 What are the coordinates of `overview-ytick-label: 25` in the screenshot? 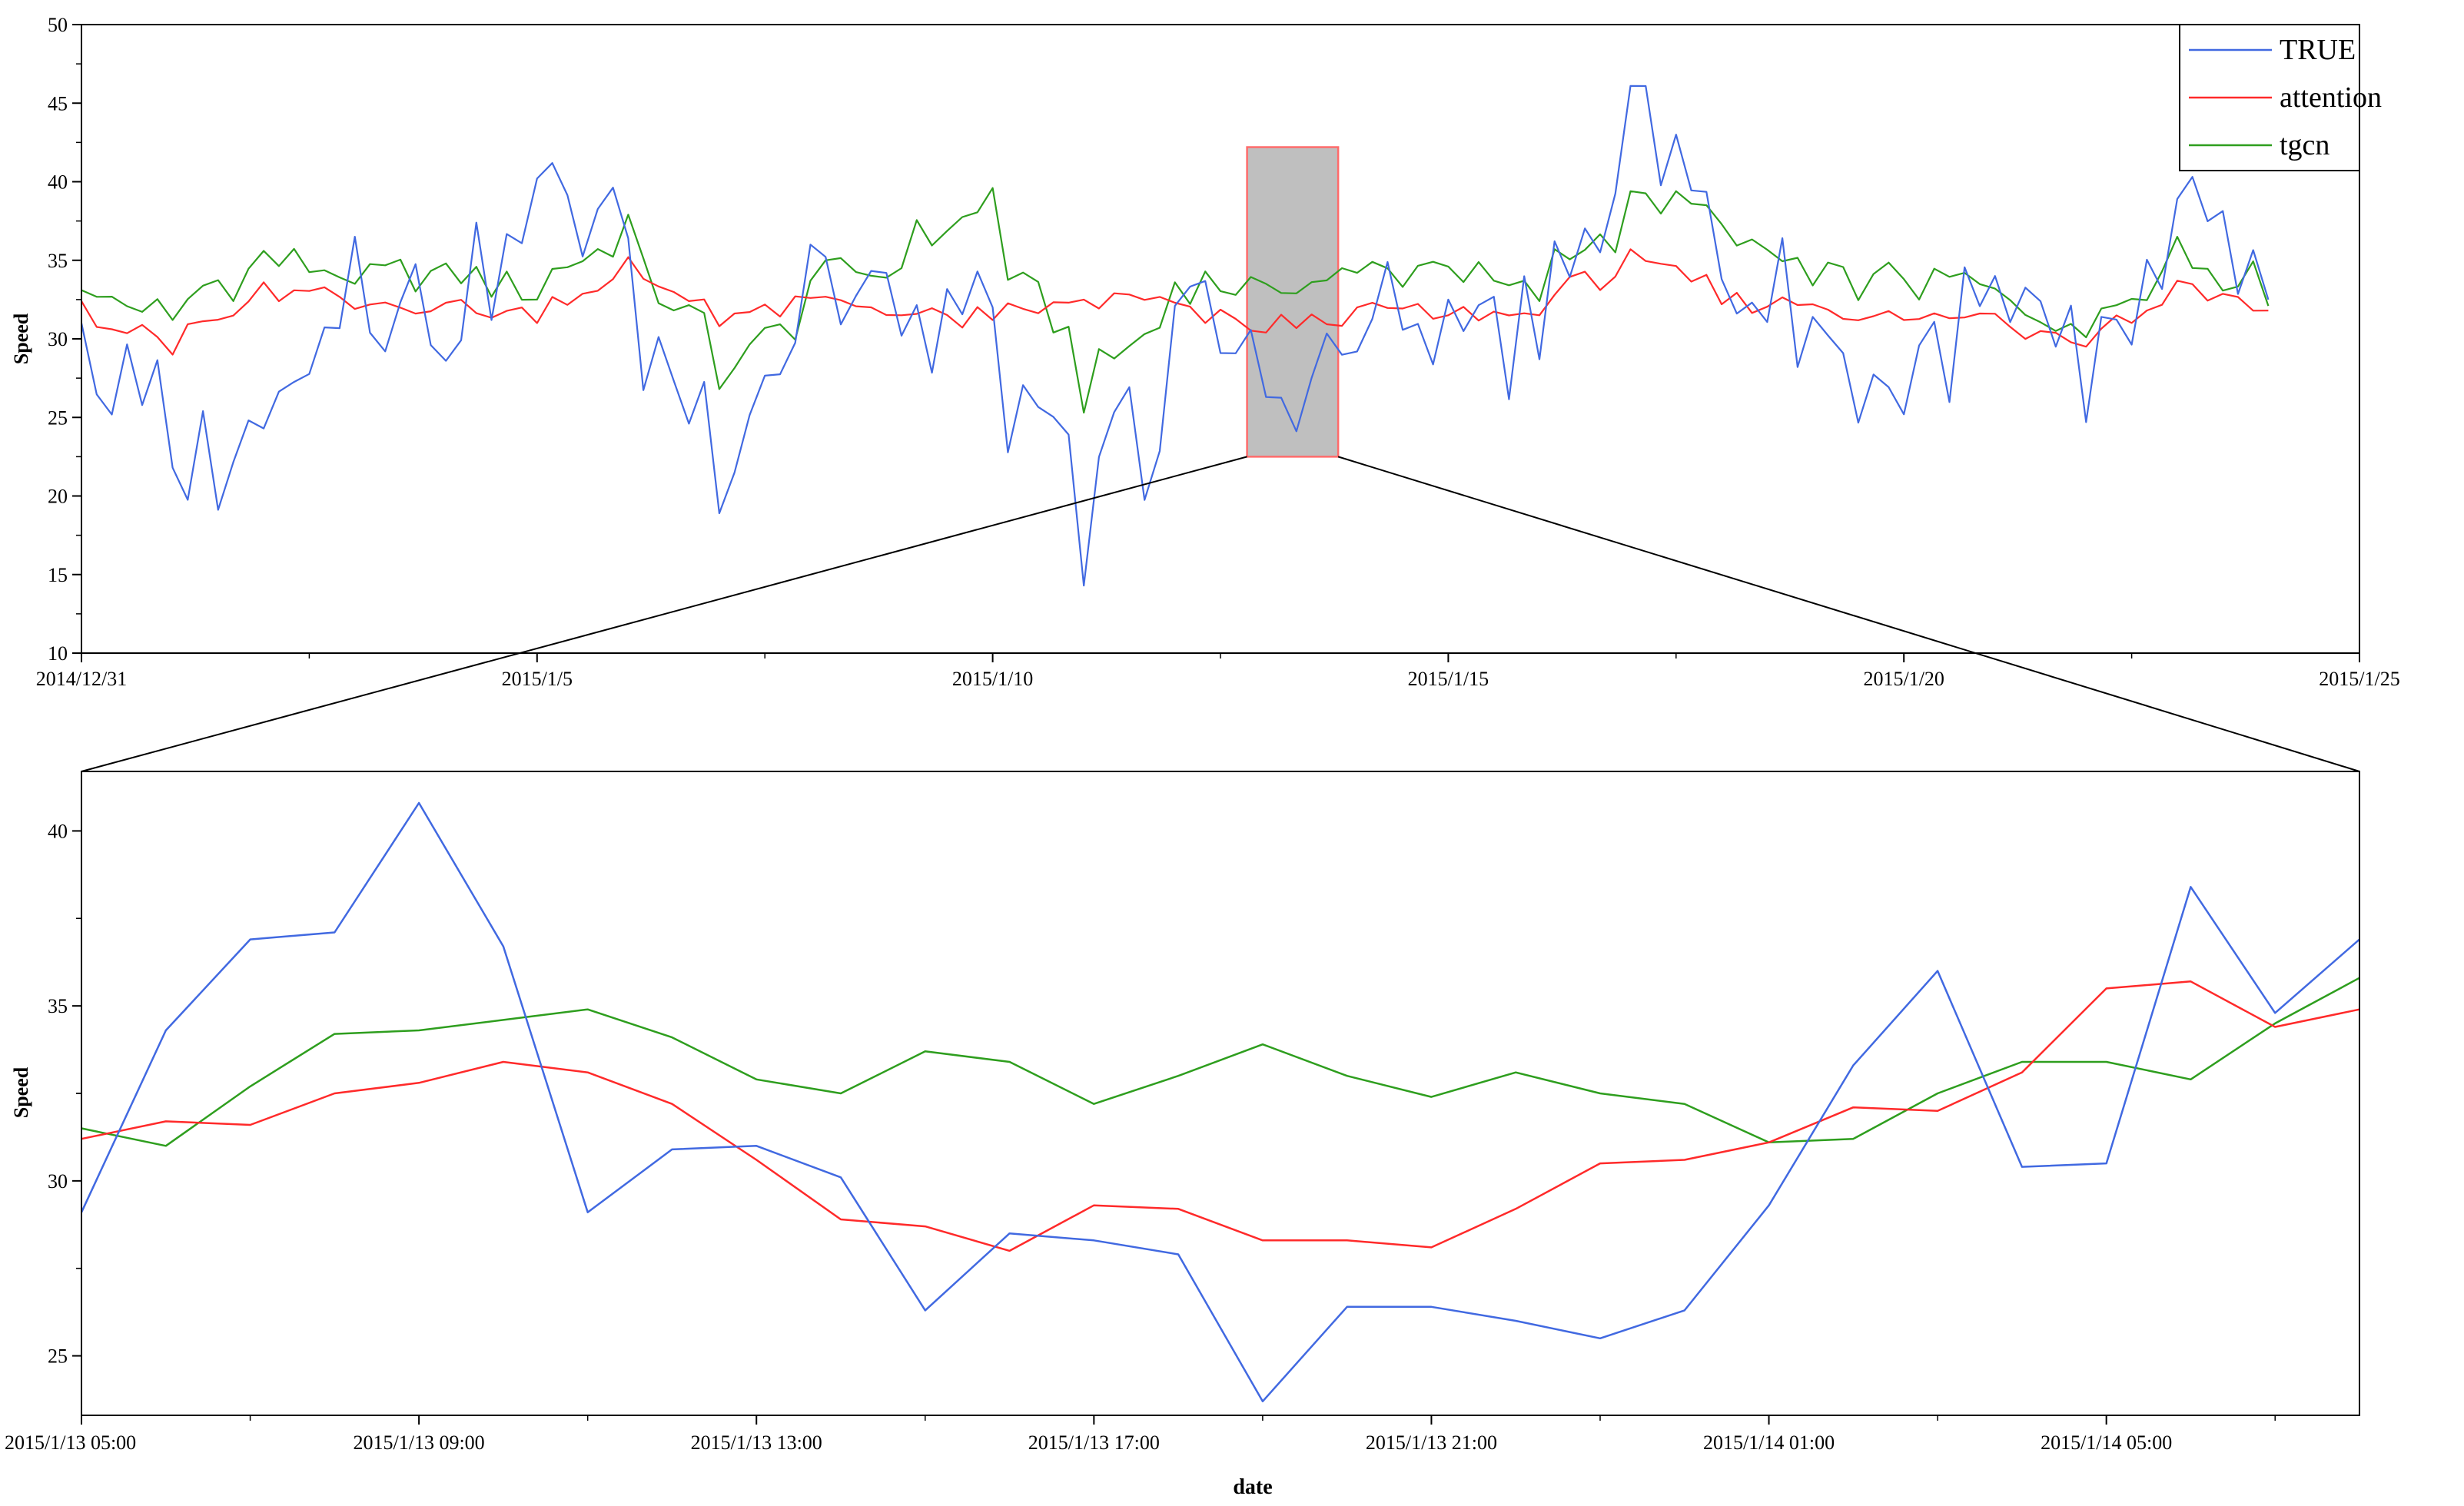 It's located at (58, 417).